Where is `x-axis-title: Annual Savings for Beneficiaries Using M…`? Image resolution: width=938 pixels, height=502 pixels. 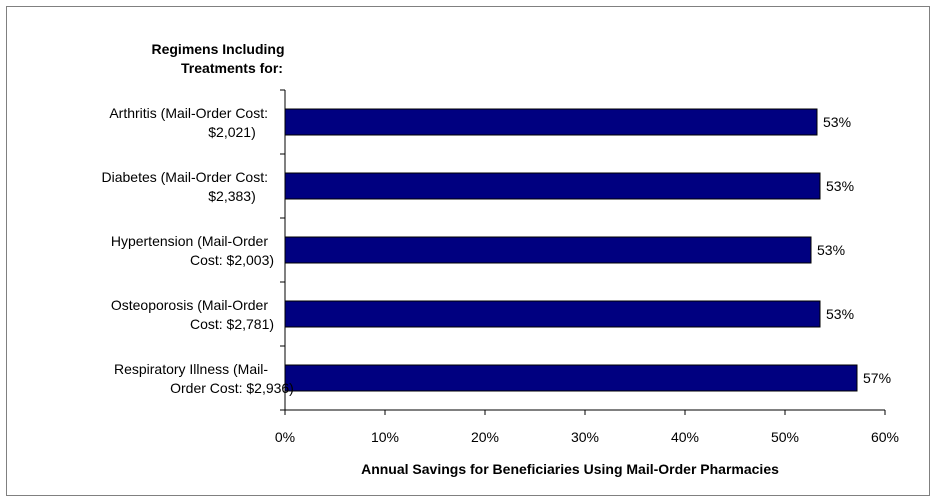 x-axis-title: Annual Savings for Beneficiaries Using M… is located at coordinates (570, 469).